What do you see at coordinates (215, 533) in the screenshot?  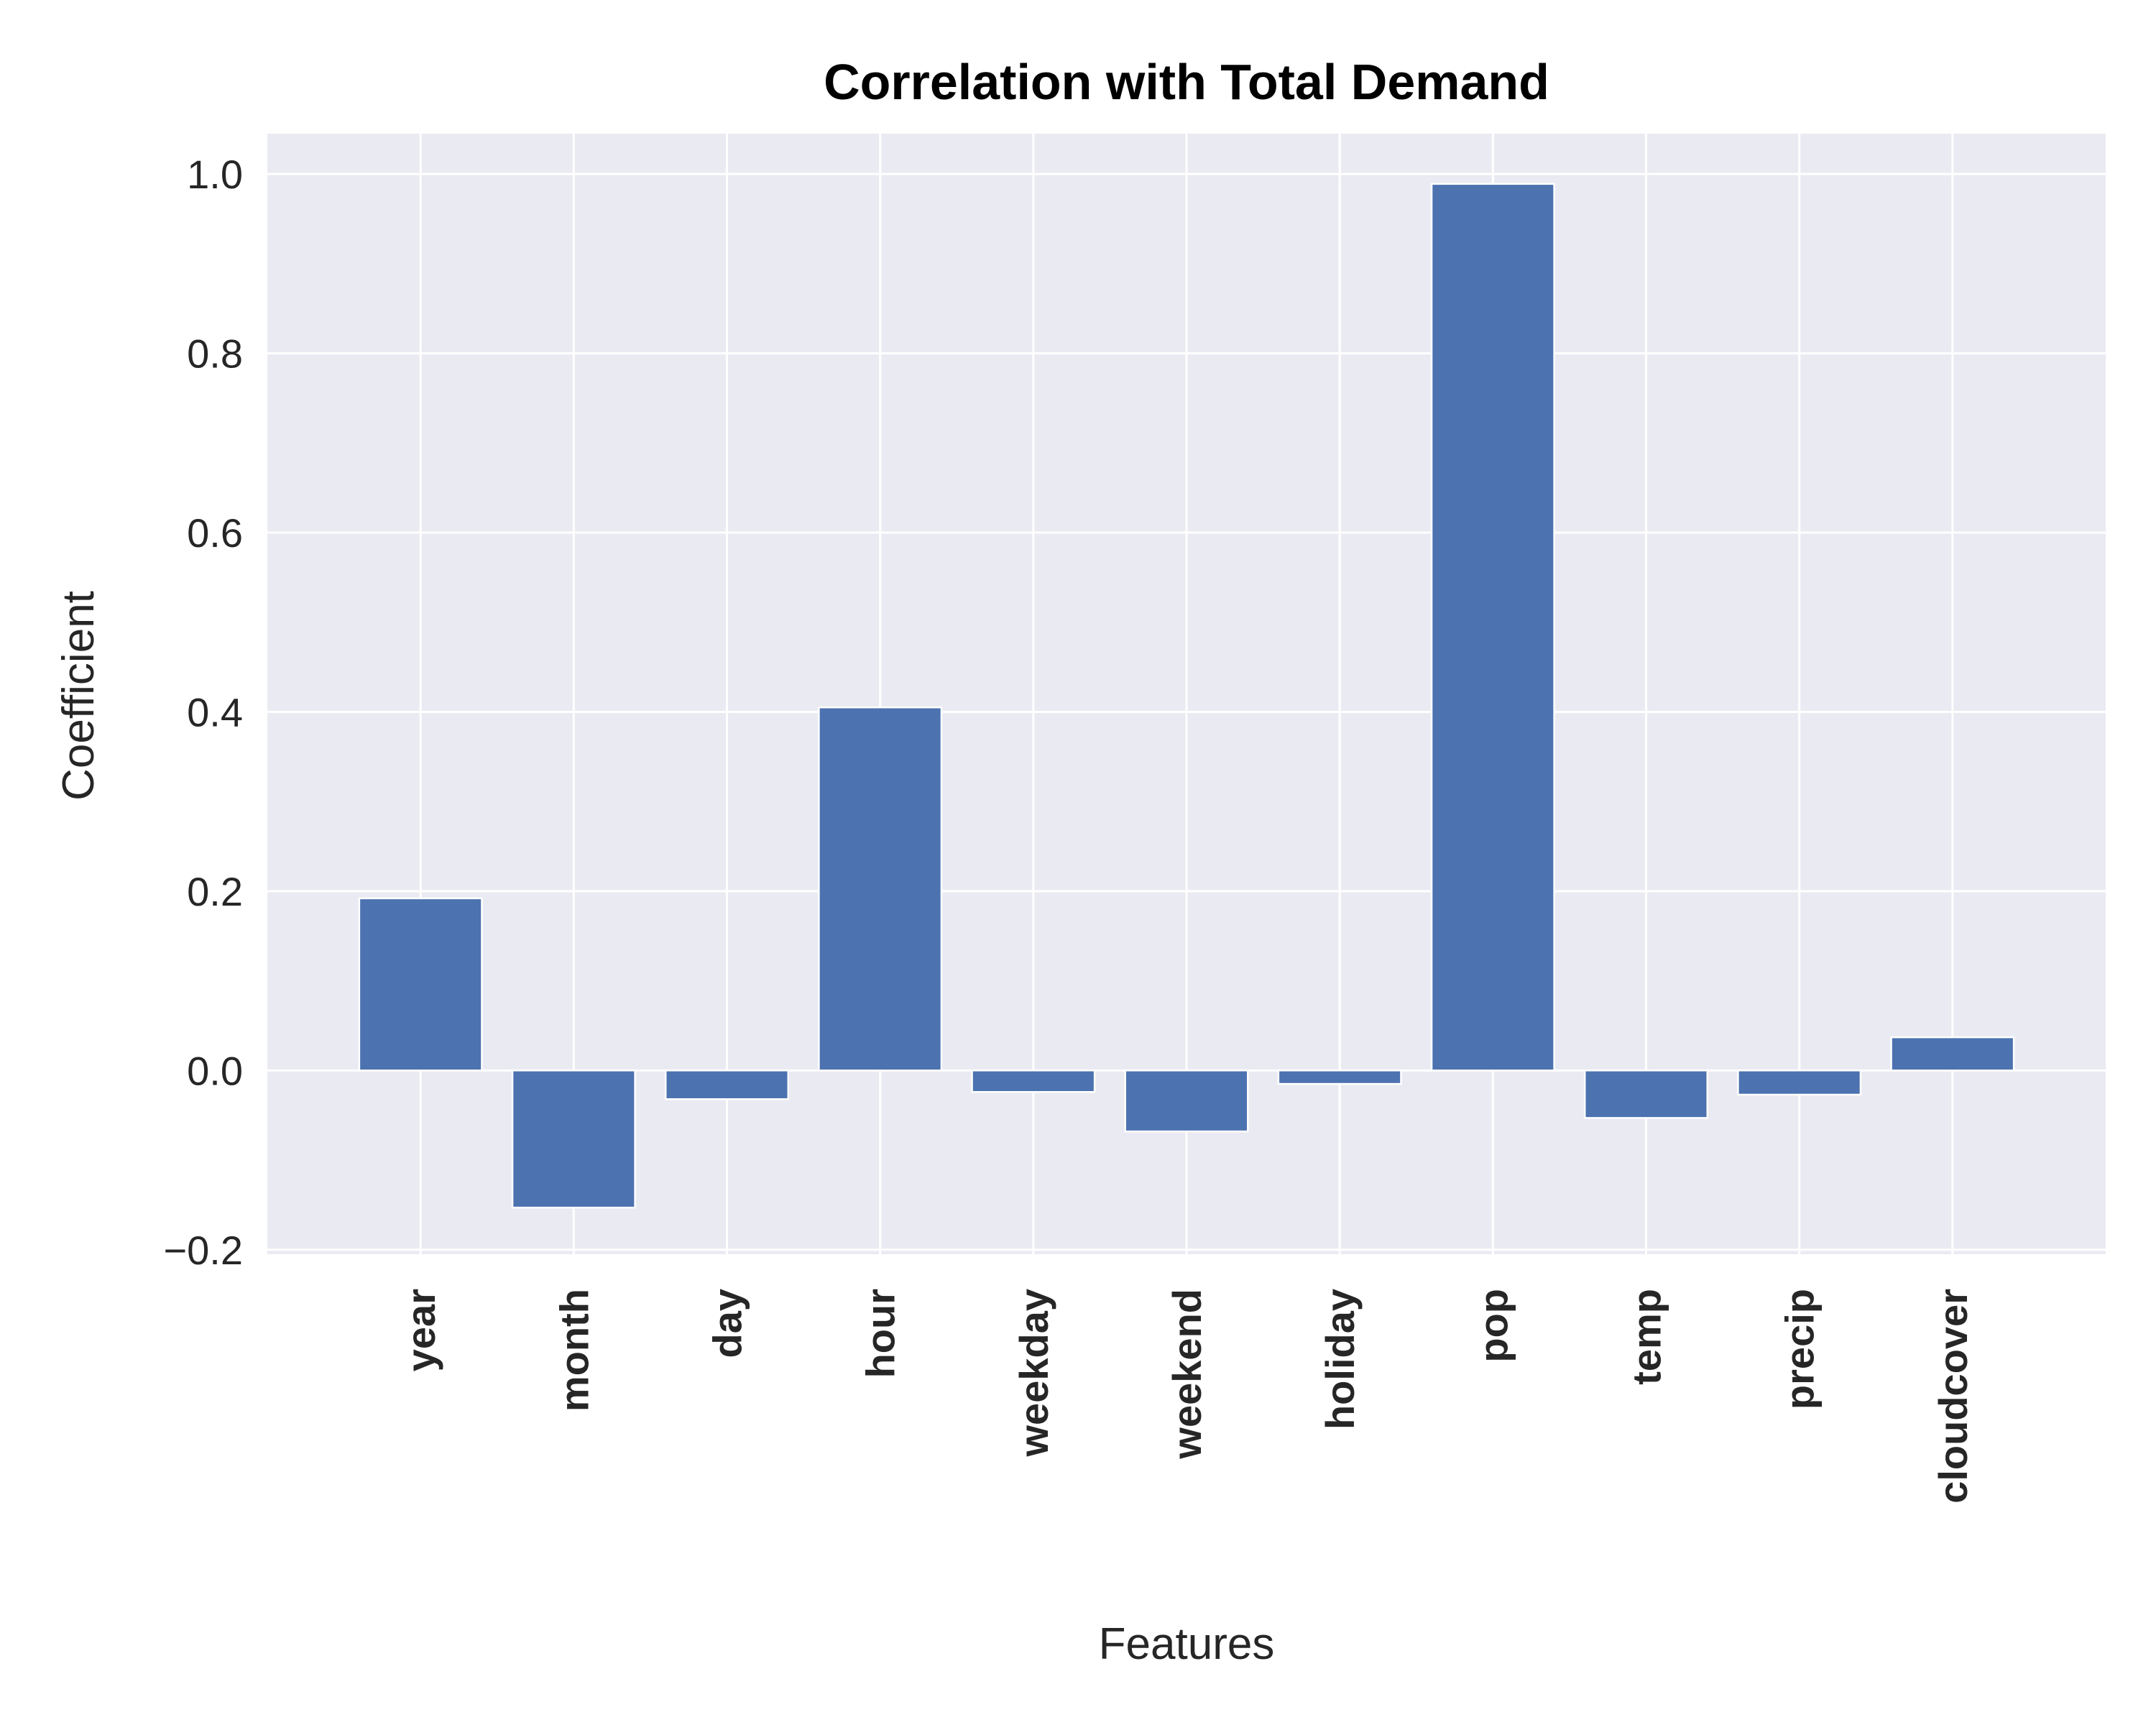 I see `y-tick-label: 0.6` at bounding box center [215, 533].